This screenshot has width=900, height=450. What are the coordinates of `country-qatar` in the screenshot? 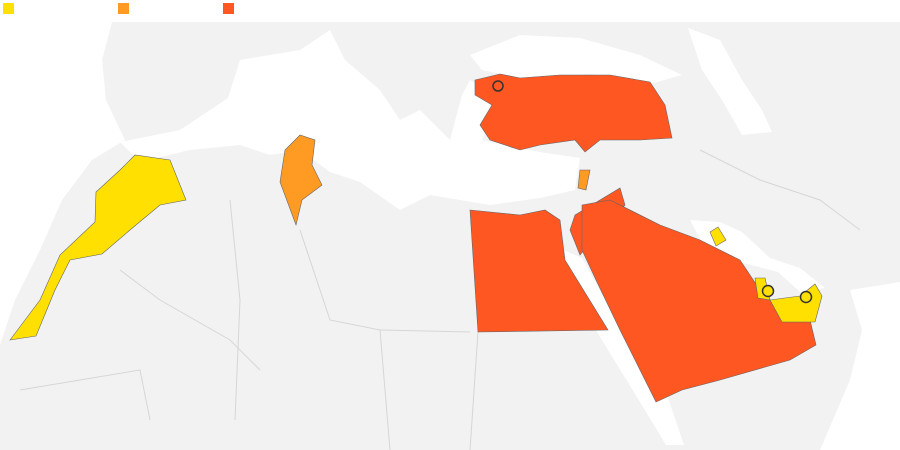 It's located at (718, 236).